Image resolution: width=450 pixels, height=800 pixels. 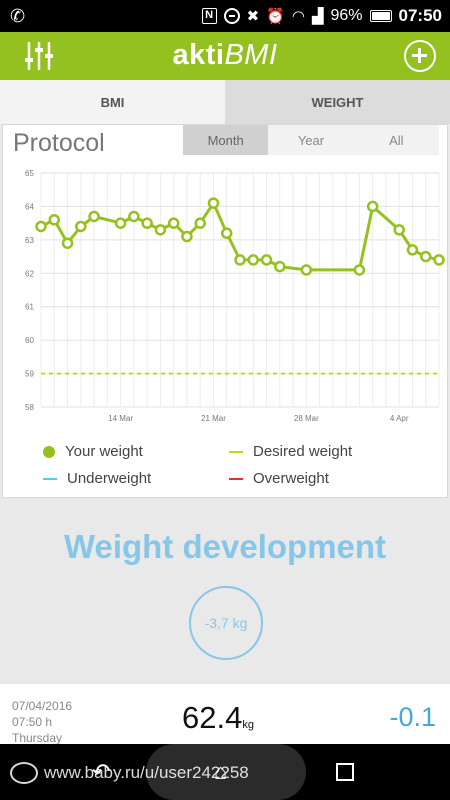 What do you see at coordinates (42, 721) in the screenshot?
I see `entry-datetime: 07/04/2016 07:50 h Thursday` at bounding box center [42, 721].